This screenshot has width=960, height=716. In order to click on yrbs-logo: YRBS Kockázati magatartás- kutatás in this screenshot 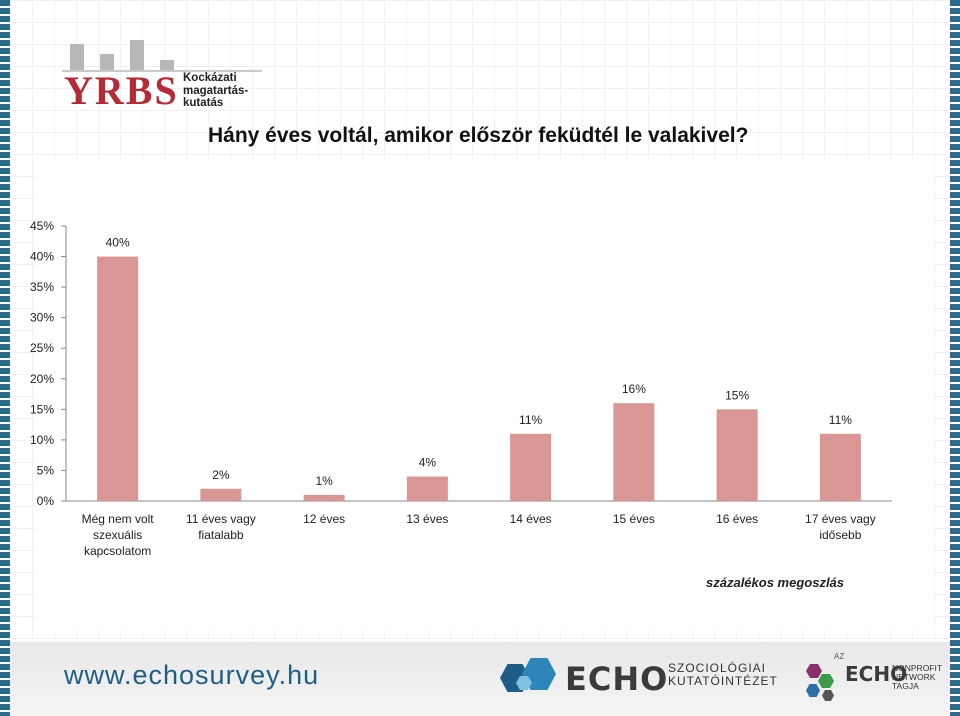, I will do `click(167, 72)`.